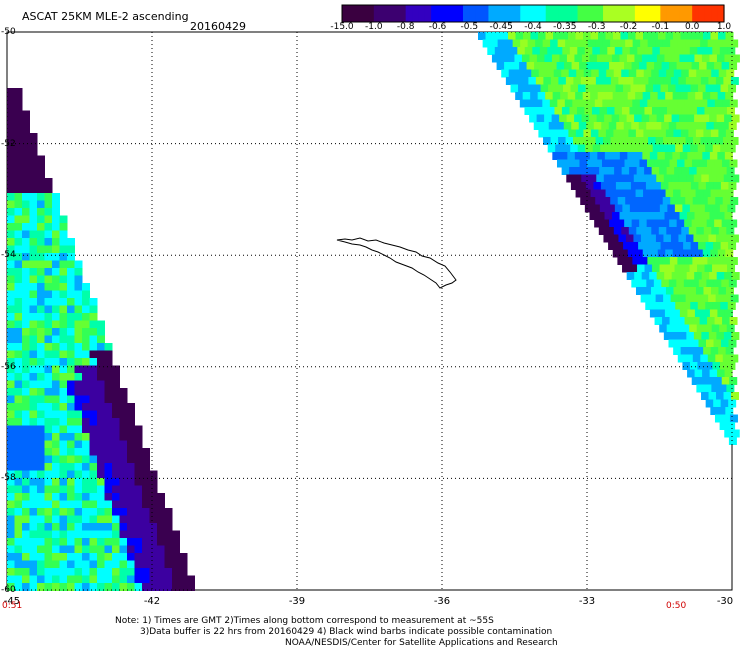 The width and height of the screenshot is (740, 650). What do you see at coordinates (565, 27) in the screenshot?
I see `colorbar-label: -0.35` at bounding box center [565, 27].